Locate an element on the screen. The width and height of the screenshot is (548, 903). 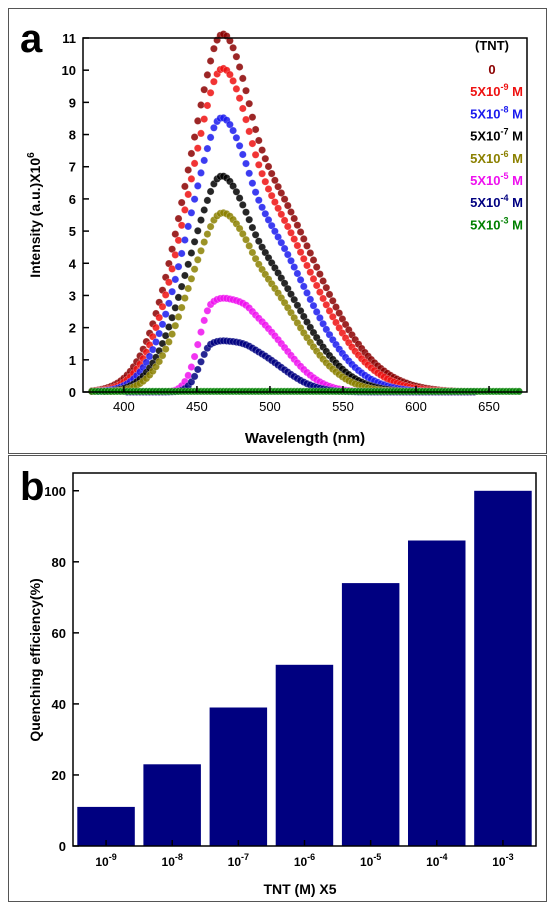
x-tick-label: 500 is located at coordinates (270, 406).